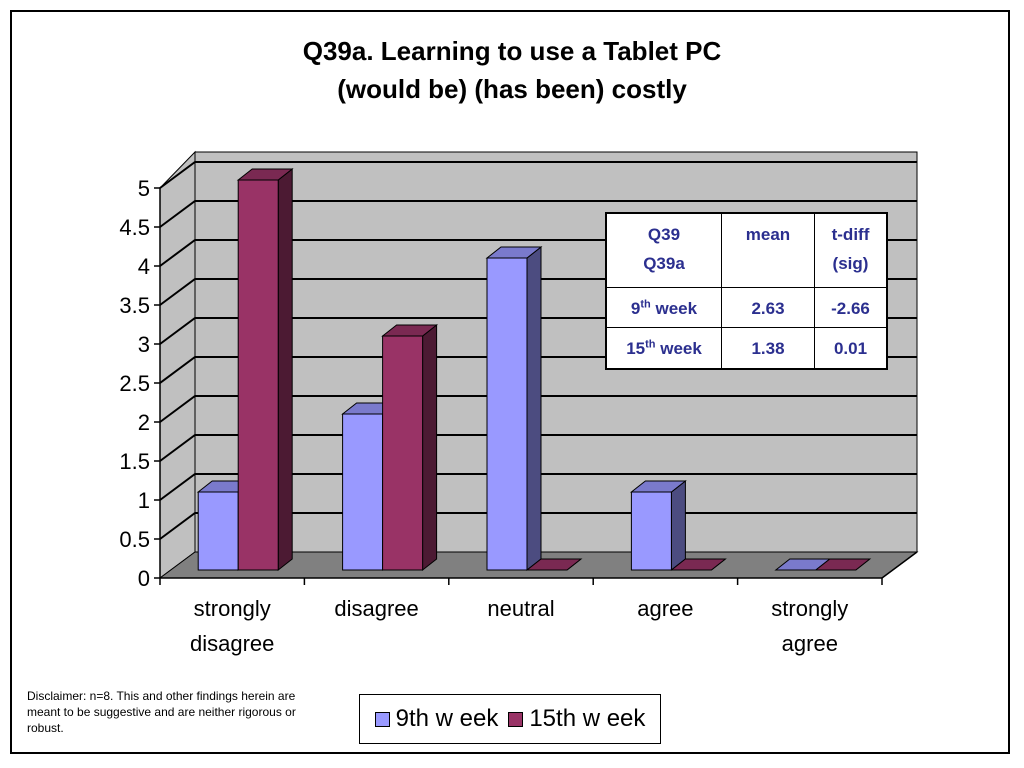 This screenshot has width=1024, height=768. Describe the element at coordinates (144, 500) in the screenshot. I see `y-tick-label: 1` at that location.